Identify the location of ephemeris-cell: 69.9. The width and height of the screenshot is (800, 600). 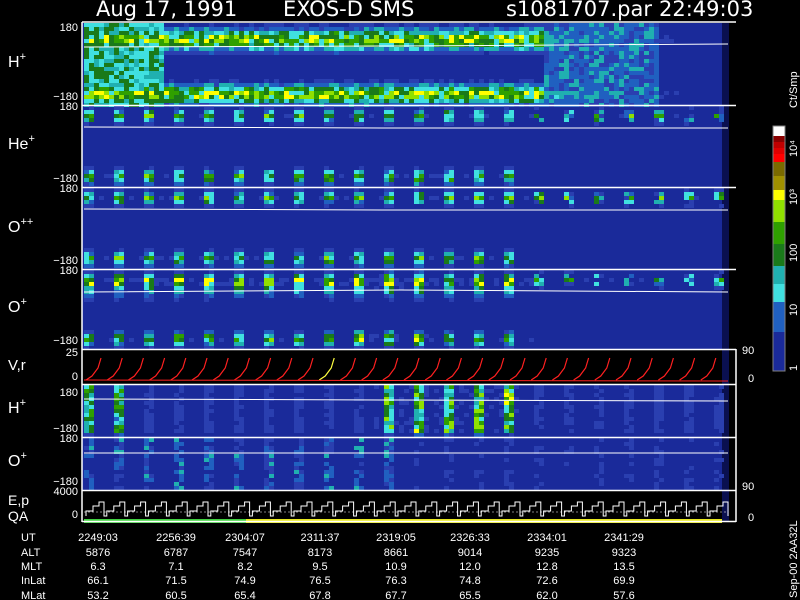
(623, 581).